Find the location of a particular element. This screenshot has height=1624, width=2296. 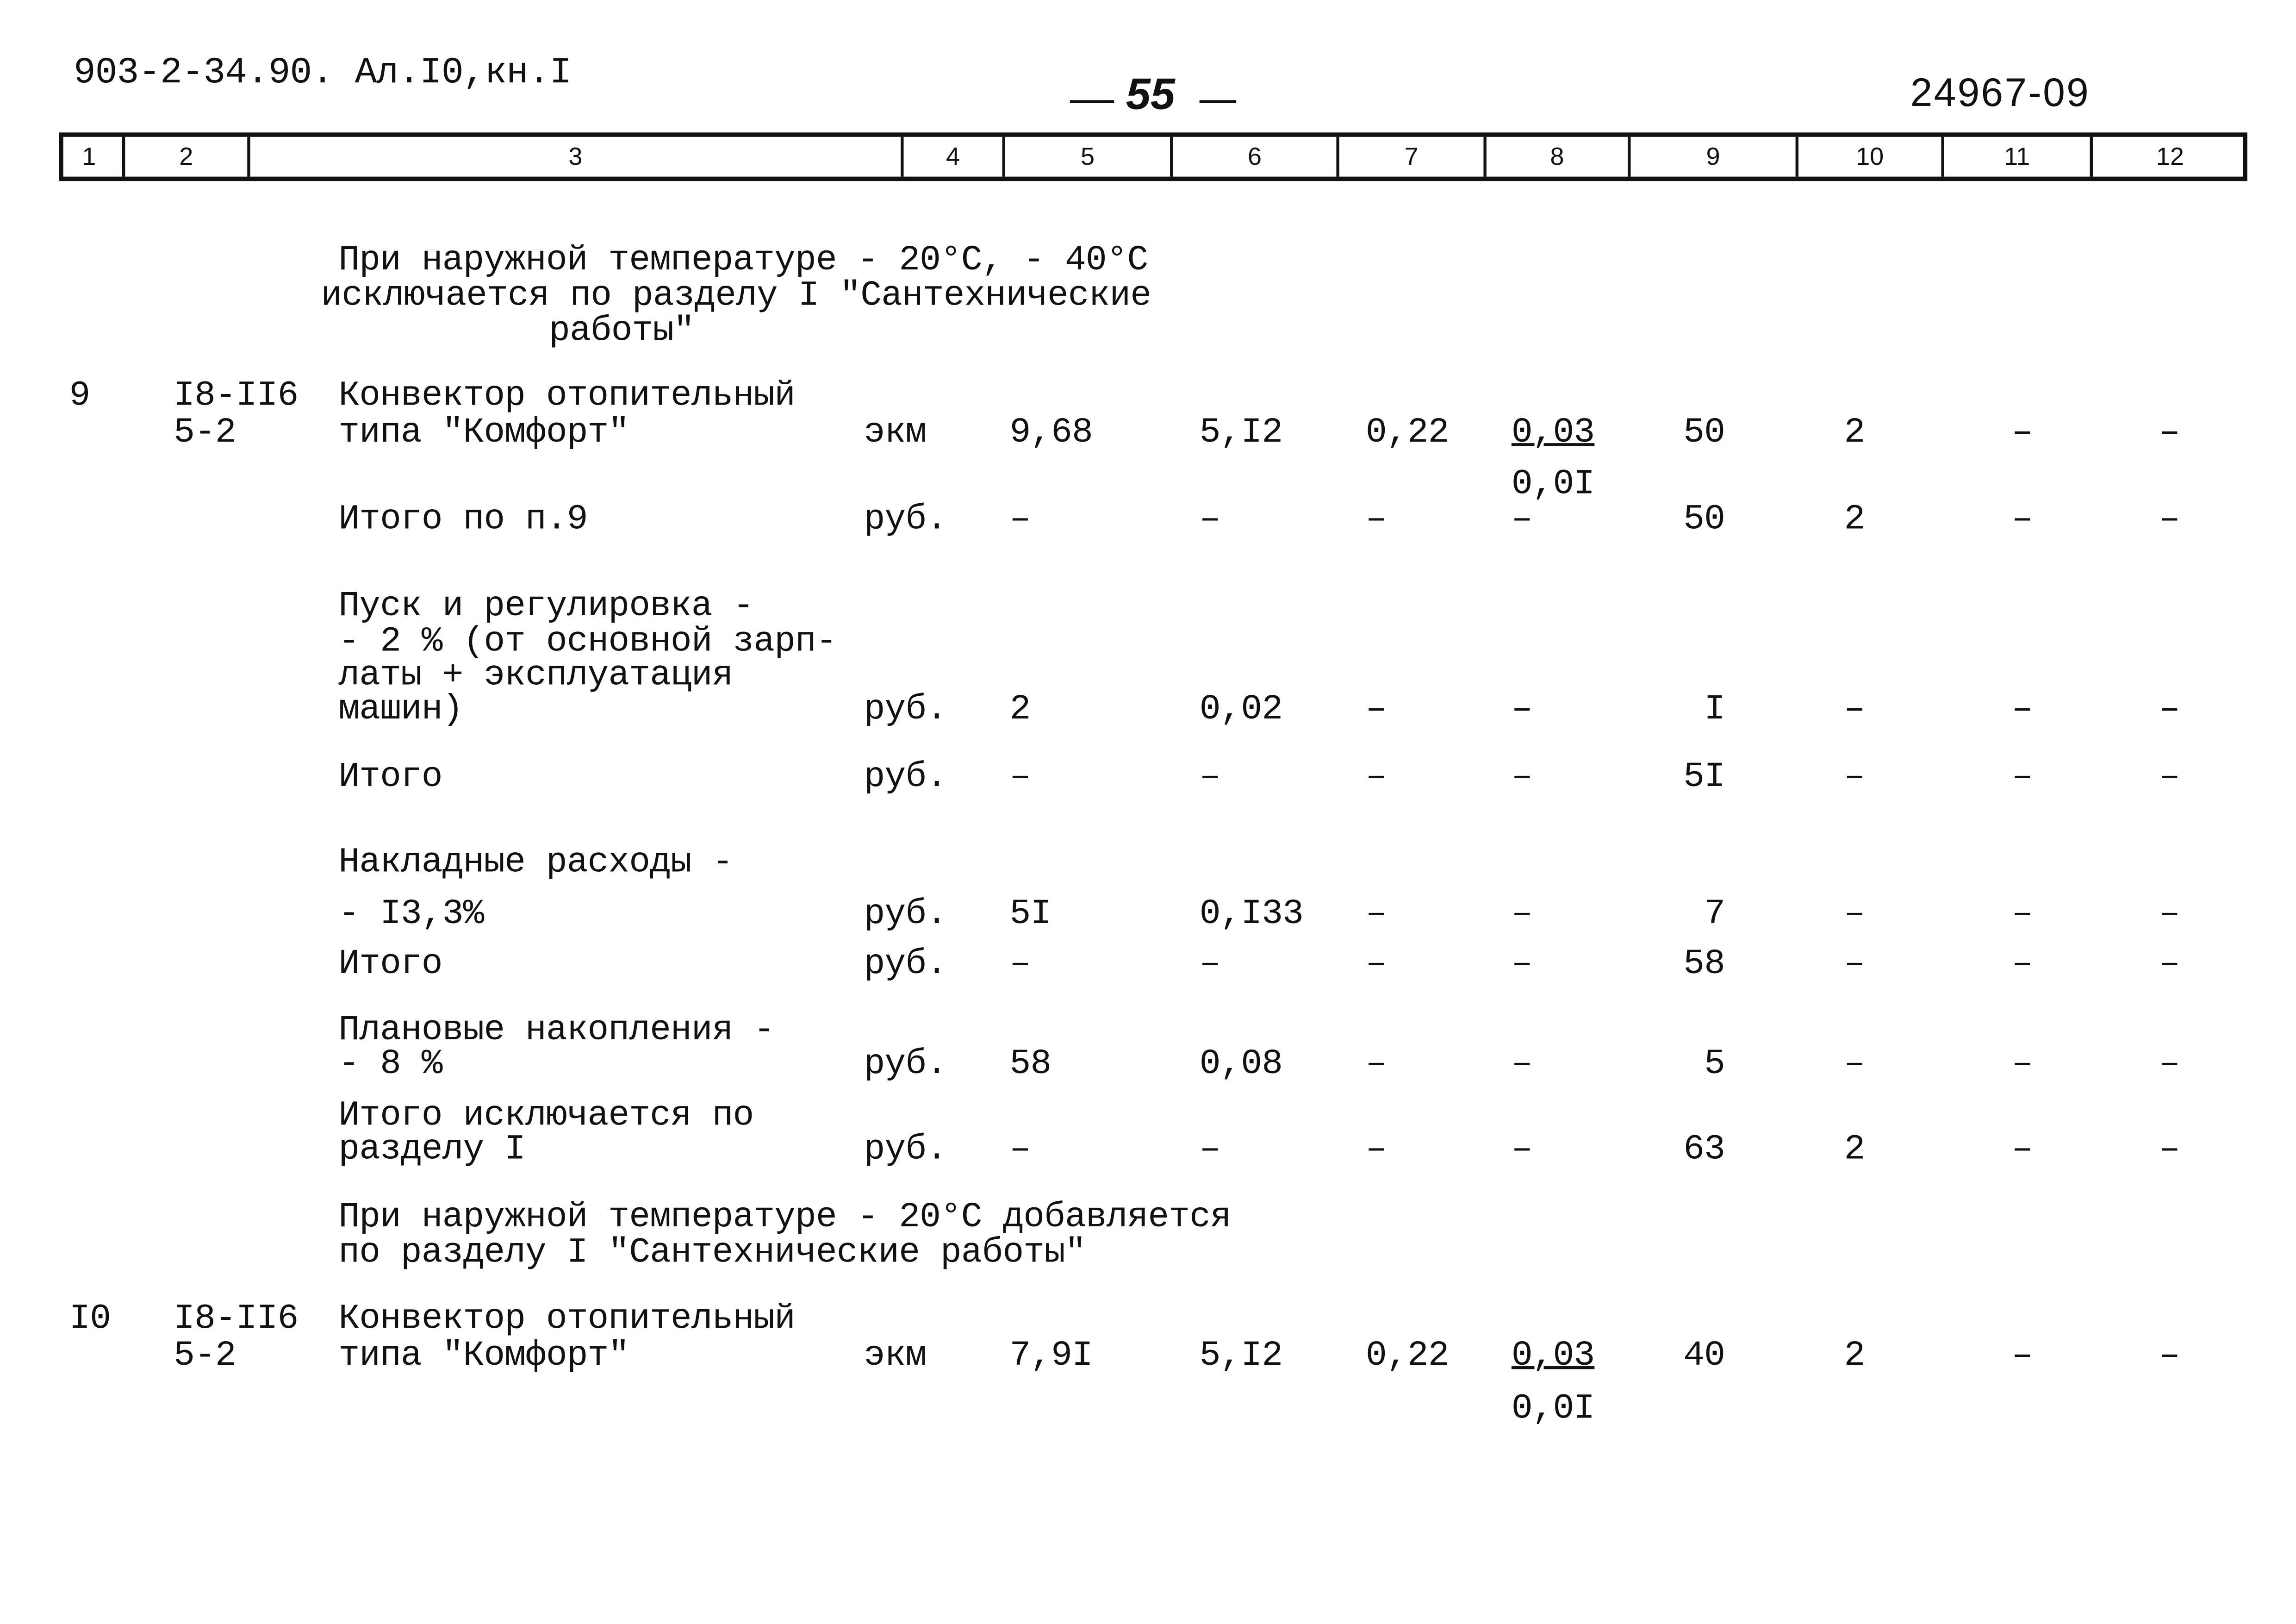

item-name: Конвектор отопительный is located at coordinates (567, 1319).